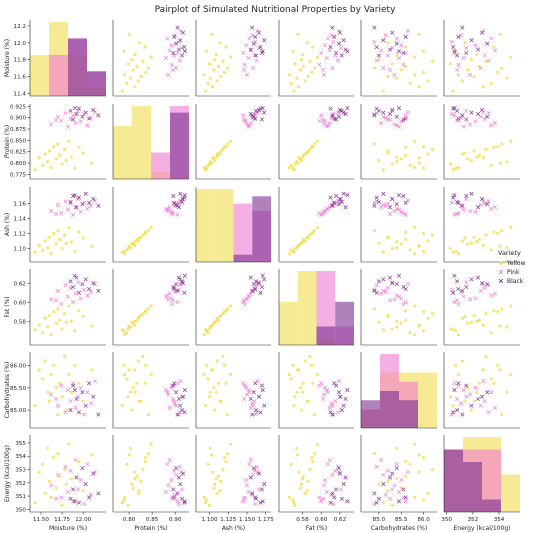  Describe the element at coordinates (67, 474) in the screenshot. I see `panel-energy-kcal-100g-vs-moisture` at that location.